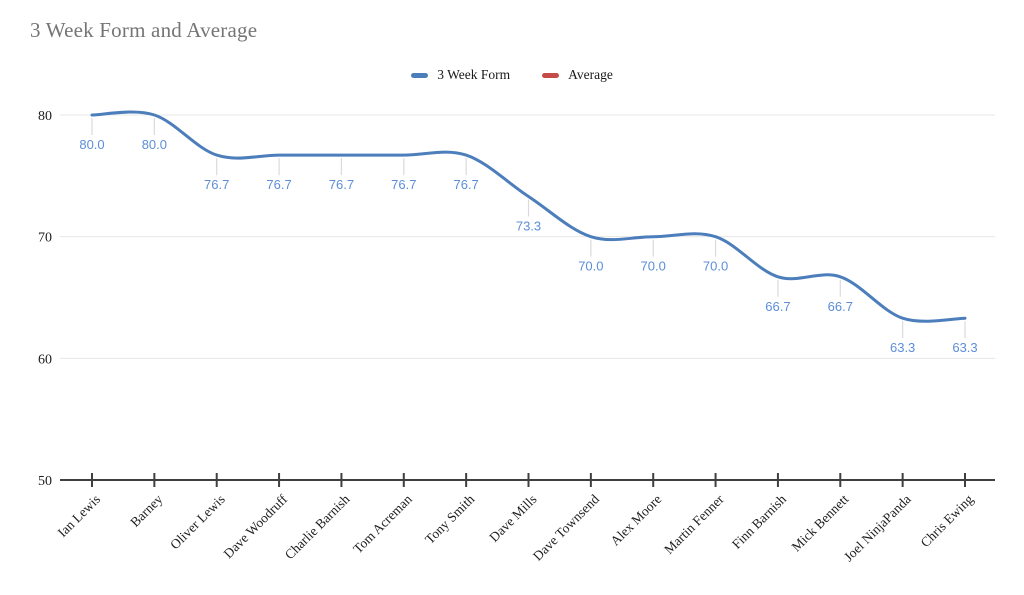  What do you see at coordinates (144, 30) in the screenshot?
I see `chart-title: 3 Week Form and Average` at bounding box center [144, 30].